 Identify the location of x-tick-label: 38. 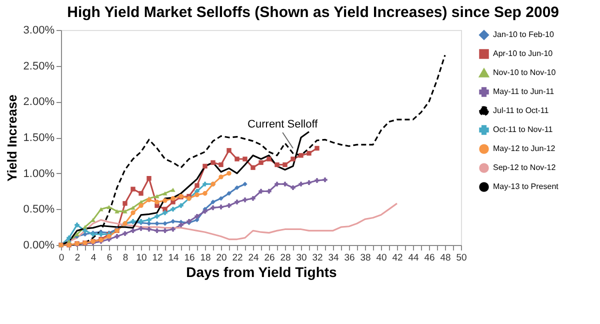
(365, 258).